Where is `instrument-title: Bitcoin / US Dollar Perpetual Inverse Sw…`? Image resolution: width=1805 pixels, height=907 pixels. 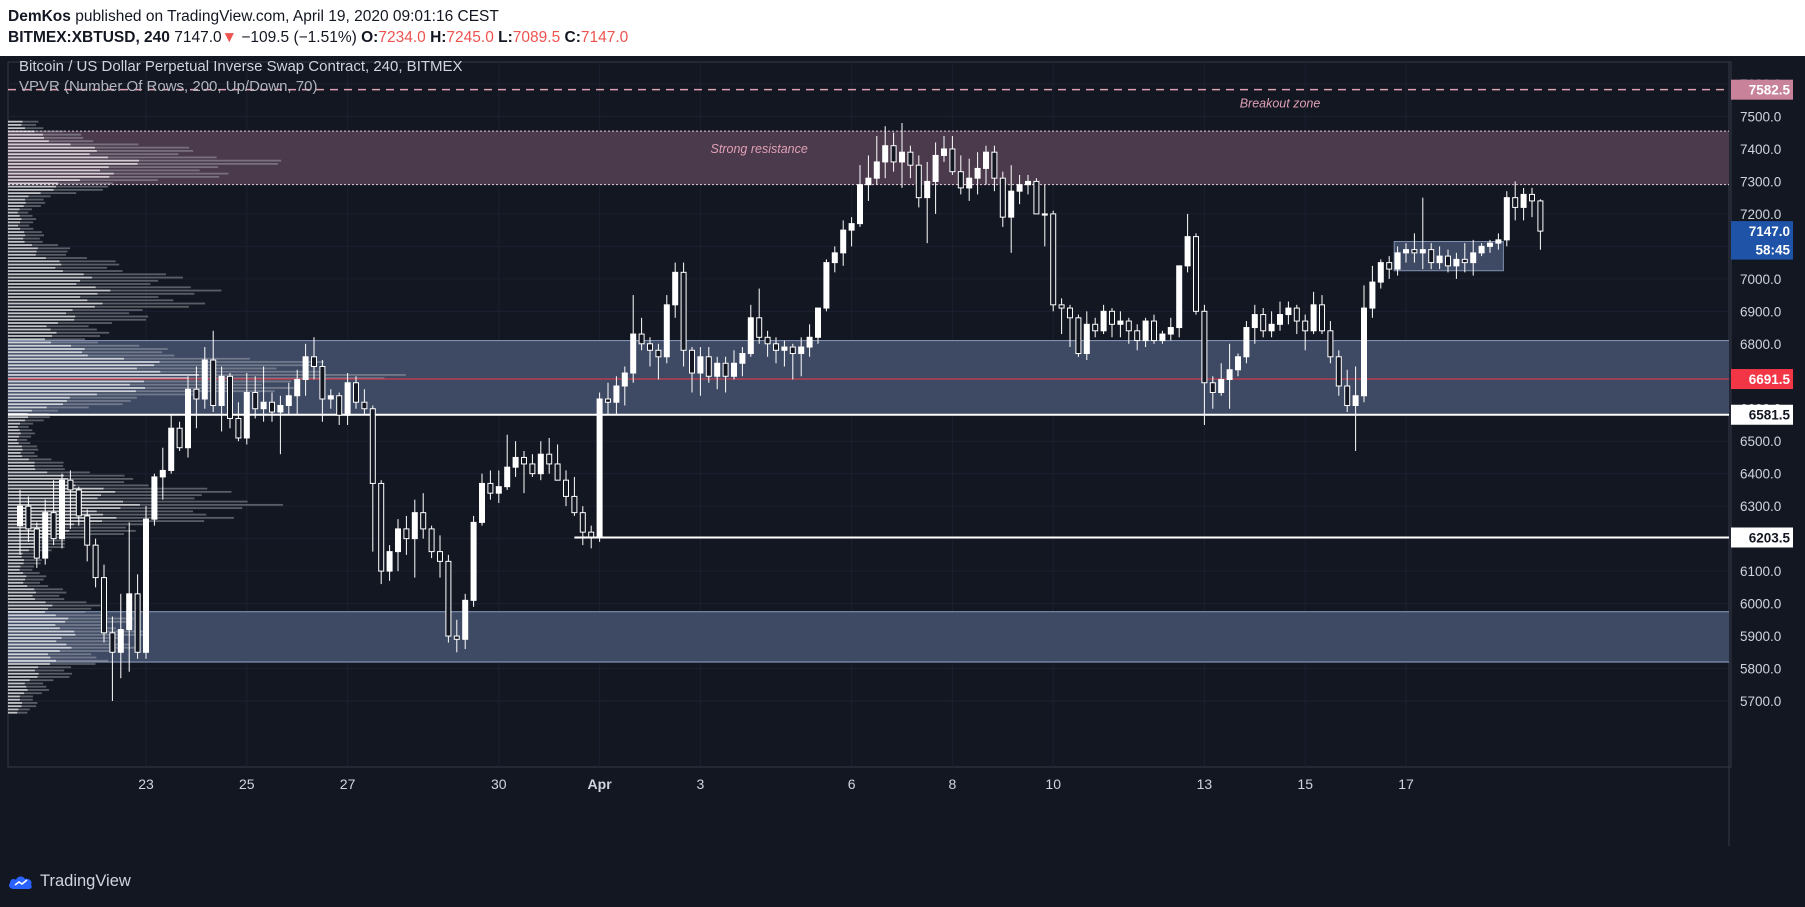
instrument-title: Bitcoin / US Dollar Perpetual Inverse Sw… is located at coordinates (241, 66).